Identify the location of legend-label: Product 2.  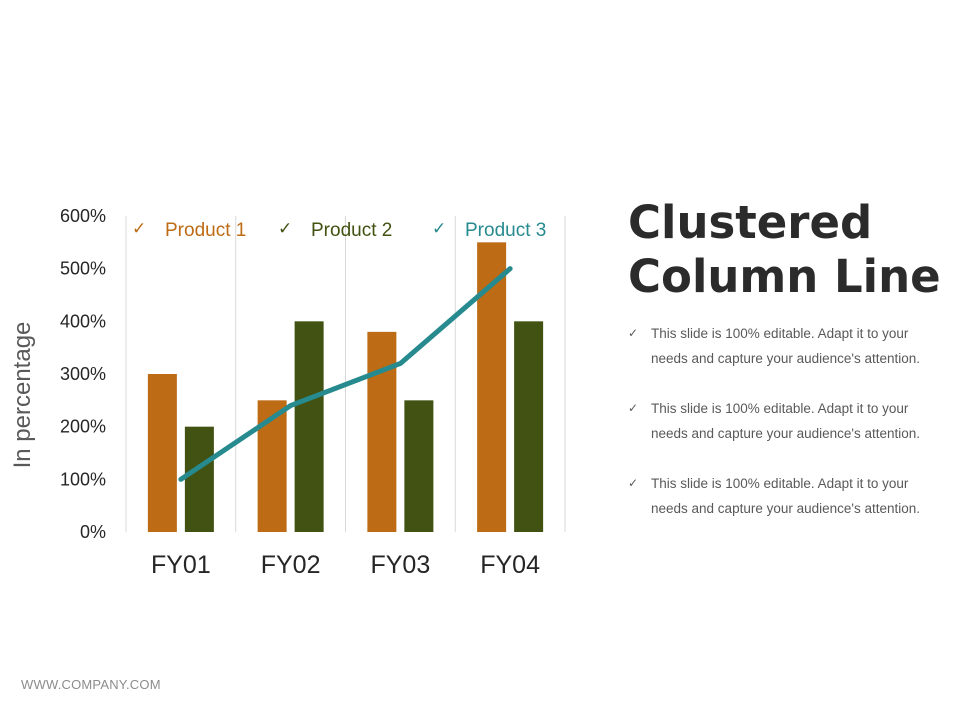
(351, 230).